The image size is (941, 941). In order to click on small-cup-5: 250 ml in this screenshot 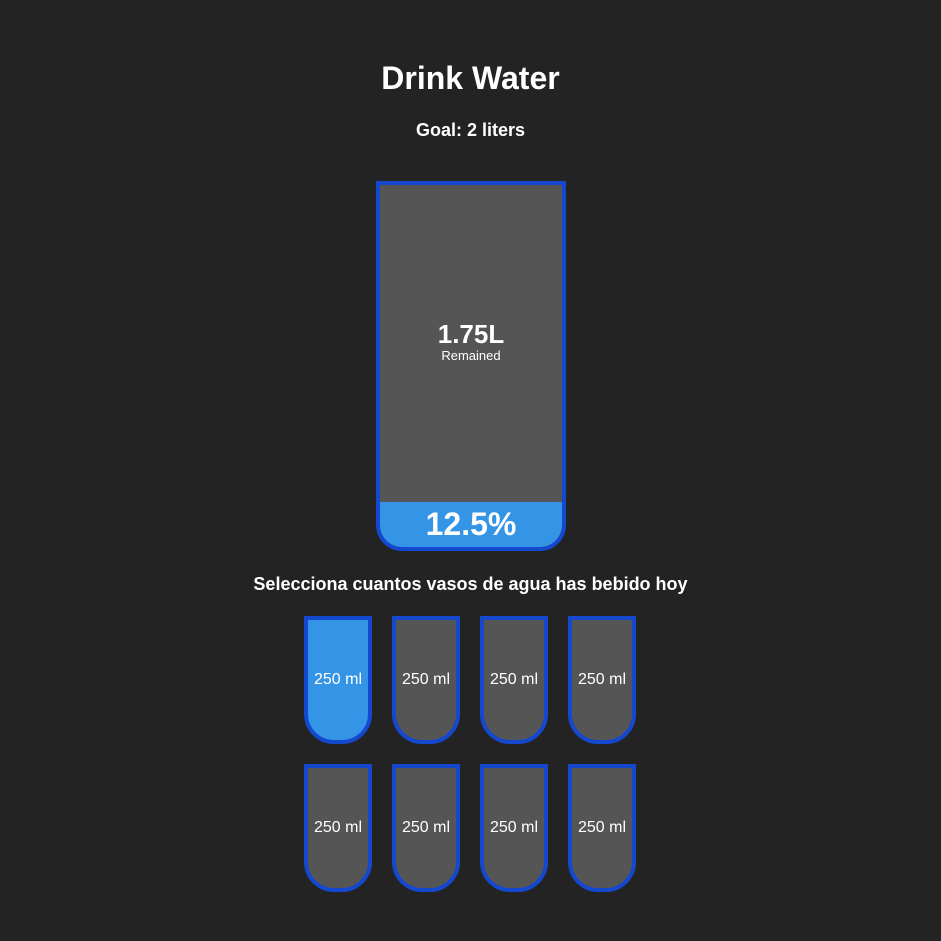, I will do `click(338, 828)`.